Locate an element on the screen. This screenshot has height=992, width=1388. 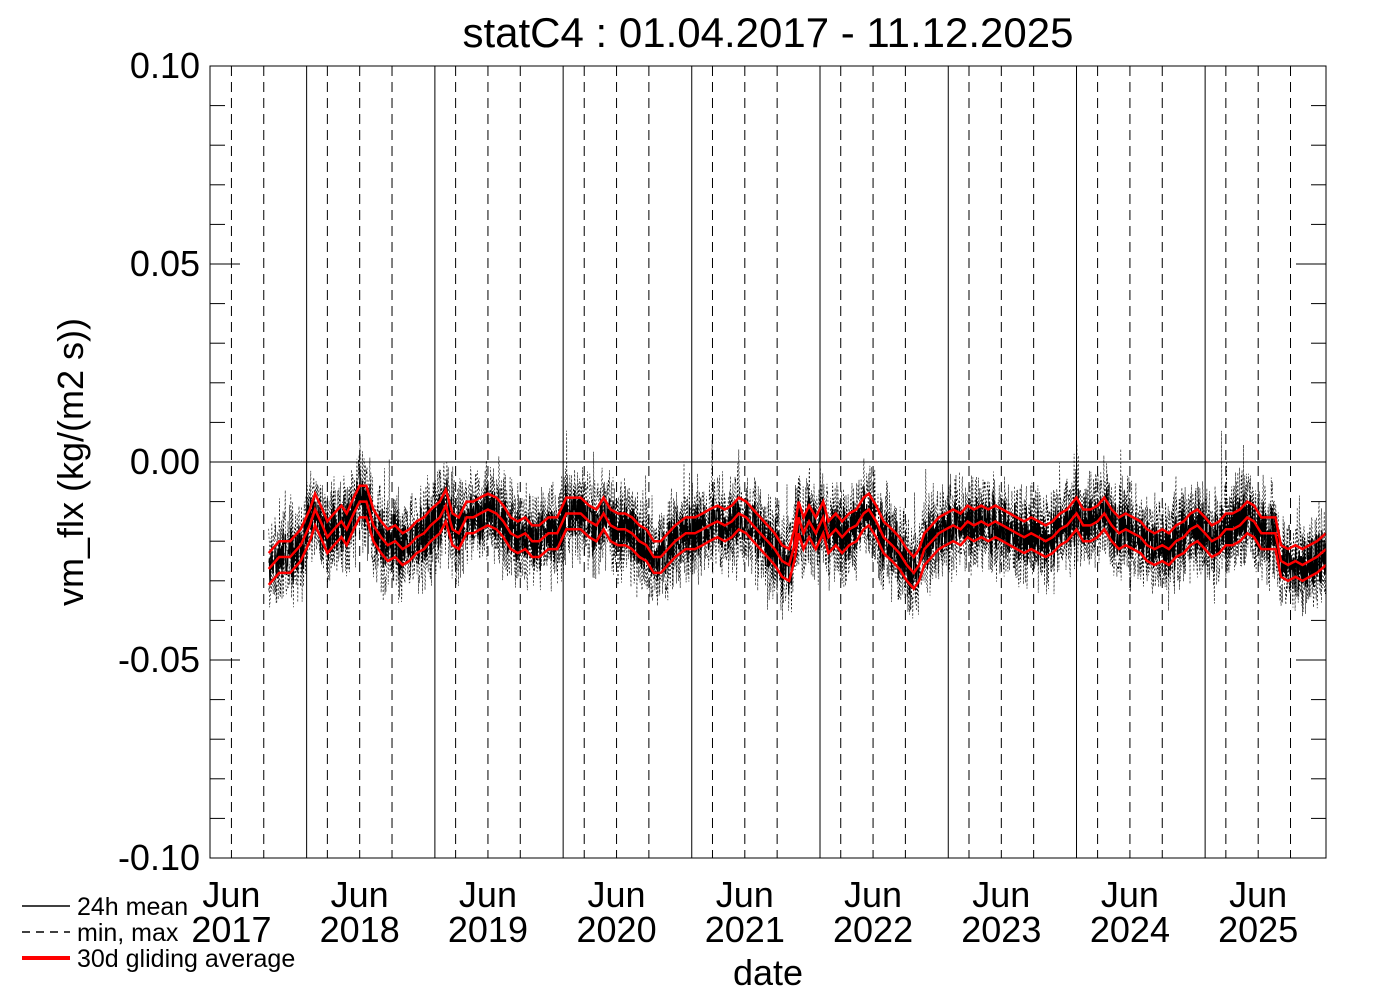
y-tick-label: 0.00 is located at coordinates (165, 461).